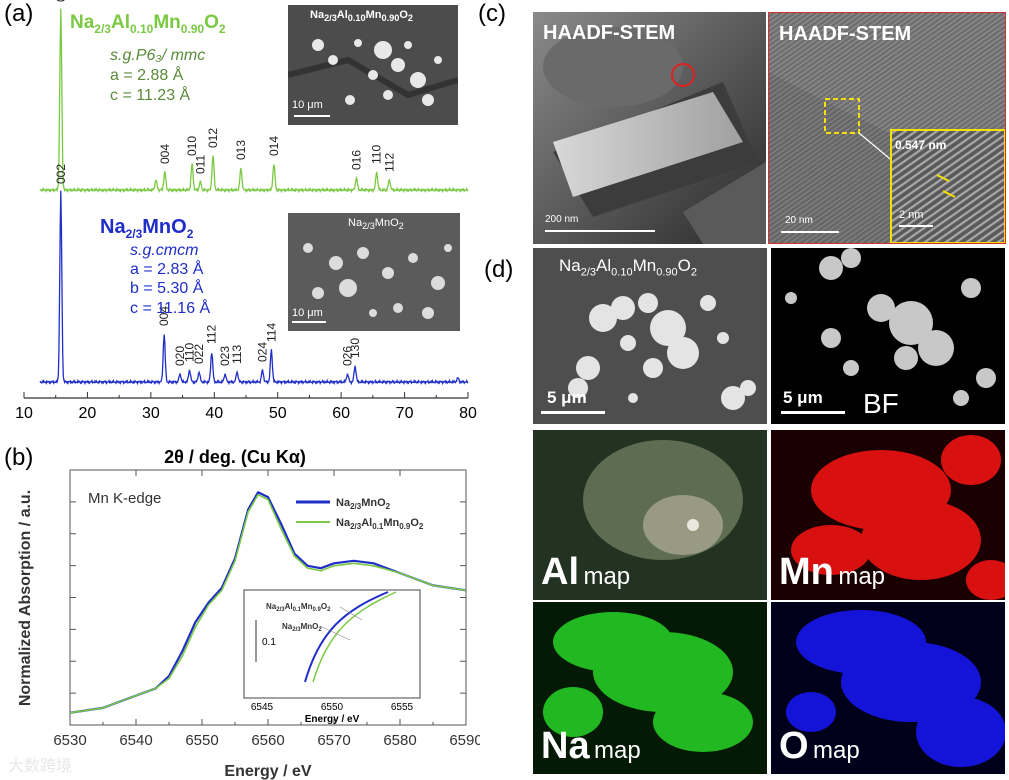 Image resolution: width=1009 pixels, height=780 pixels. What do you see at coordinates (332, 719) in the screenshot?
I see `inset-x-axis-label: Energy / eV` at bounding box center [332, 719].